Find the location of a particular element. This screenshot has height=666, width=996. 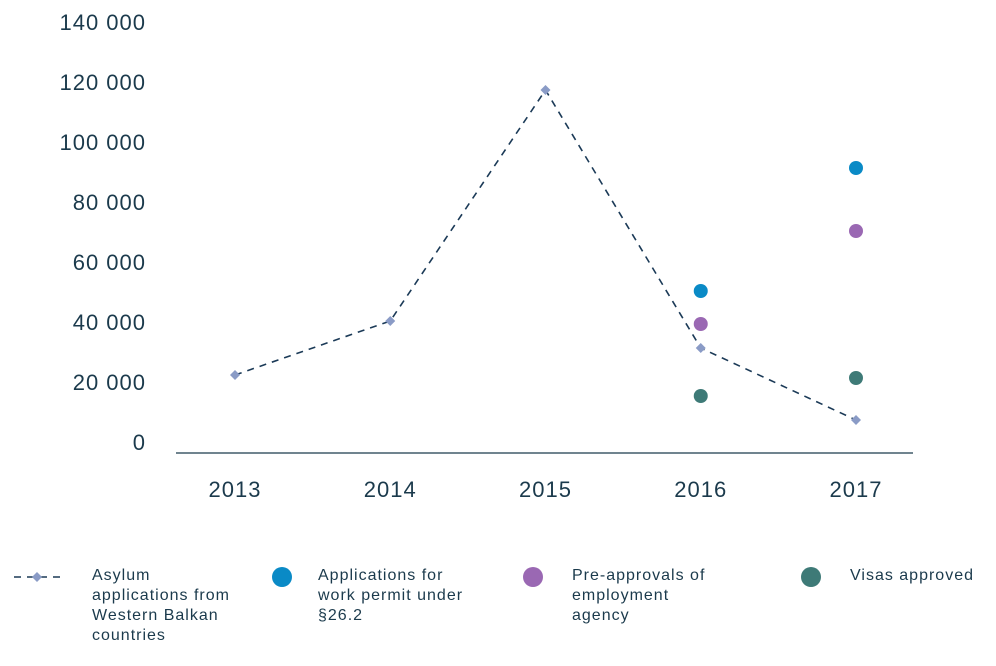

y-tick-label: 100 000 is located at coordinates (102, 142).